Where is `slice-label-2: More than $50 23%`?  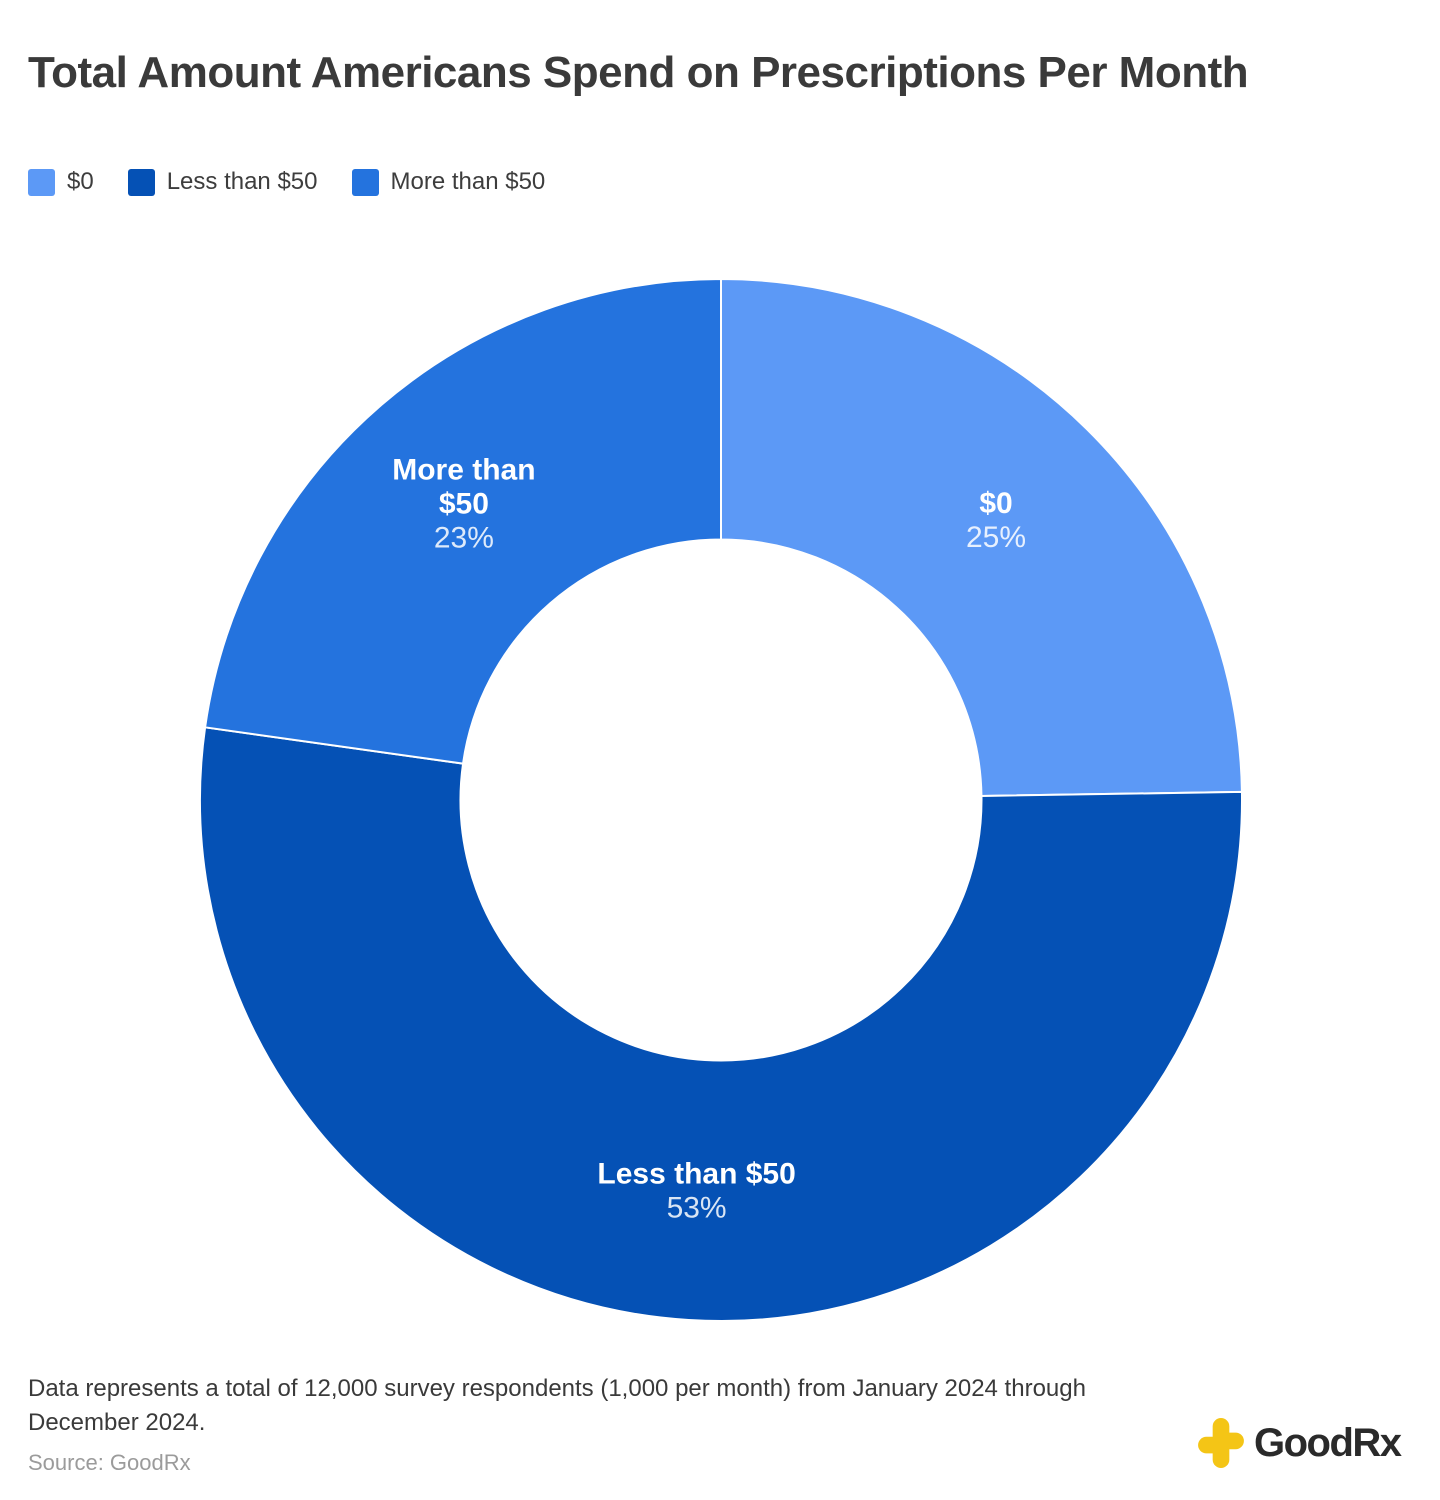
slice-label-2: More than $50 23% is located at coordinates (463, 504).